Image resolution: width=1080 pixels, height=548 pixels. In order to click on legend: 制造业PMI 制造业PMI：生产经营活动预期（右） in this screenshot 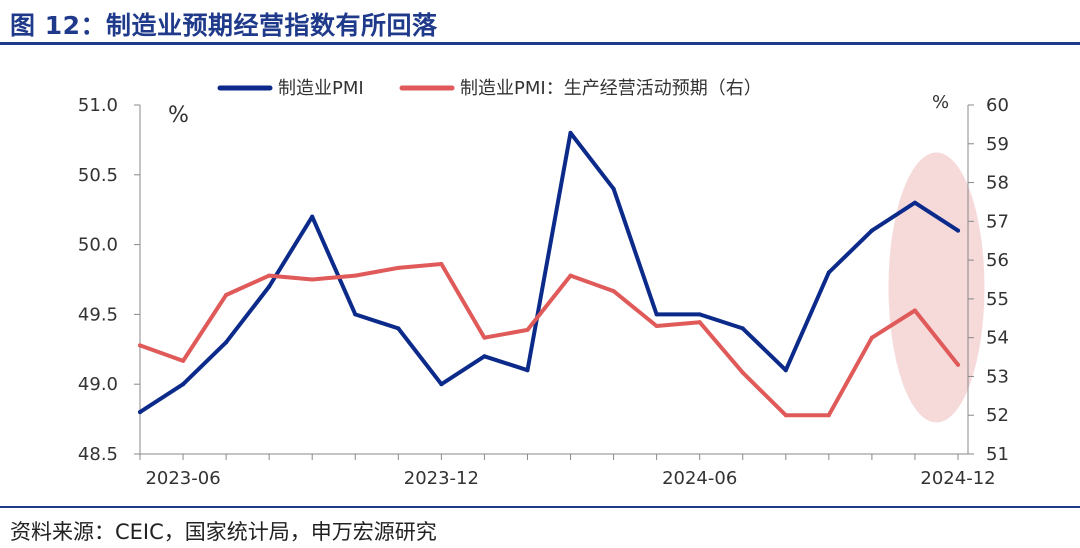, I will do `click(489, 88)`.